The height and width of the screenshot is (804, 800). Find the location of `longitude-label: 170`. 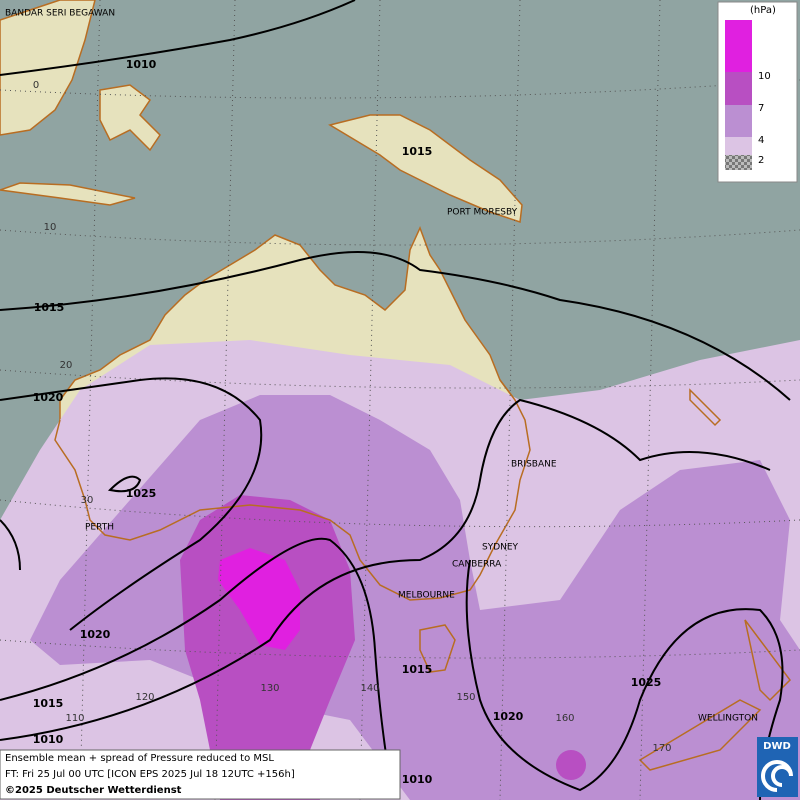

longitude-label: 170 is located at coordinates (661, 748).